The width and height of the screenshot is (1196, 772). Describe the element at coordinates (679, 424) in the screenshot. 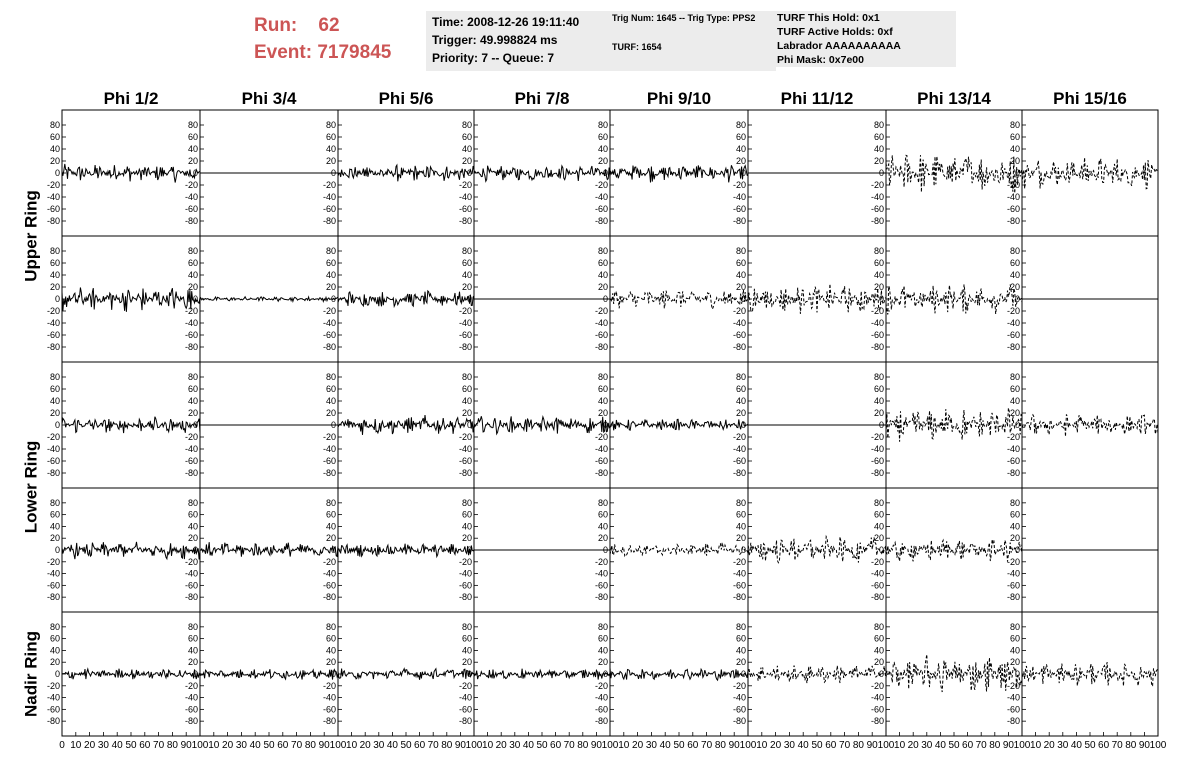

I see `waveform-r3-c5` at that location.